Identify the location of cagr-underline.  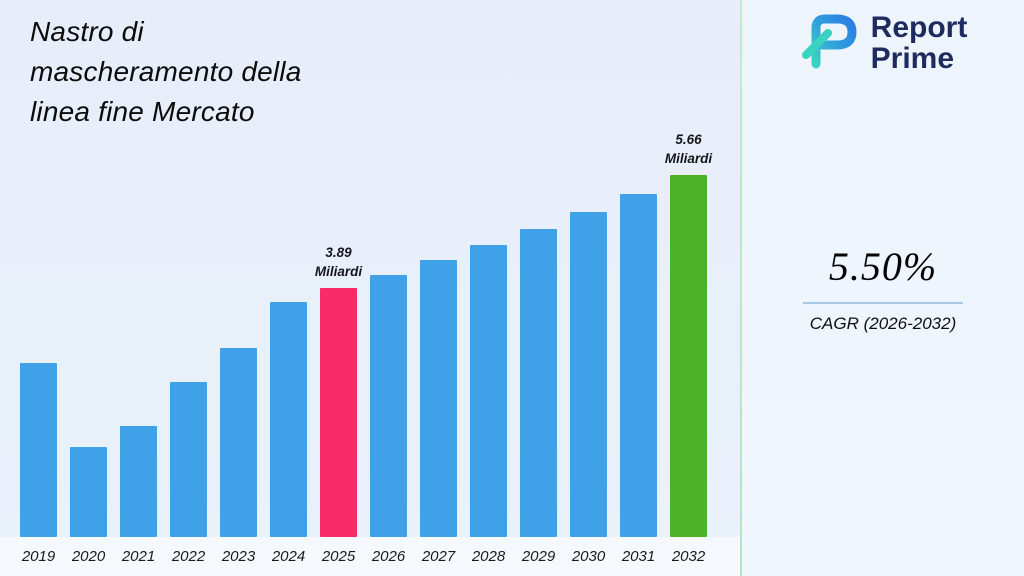
(883, 303).